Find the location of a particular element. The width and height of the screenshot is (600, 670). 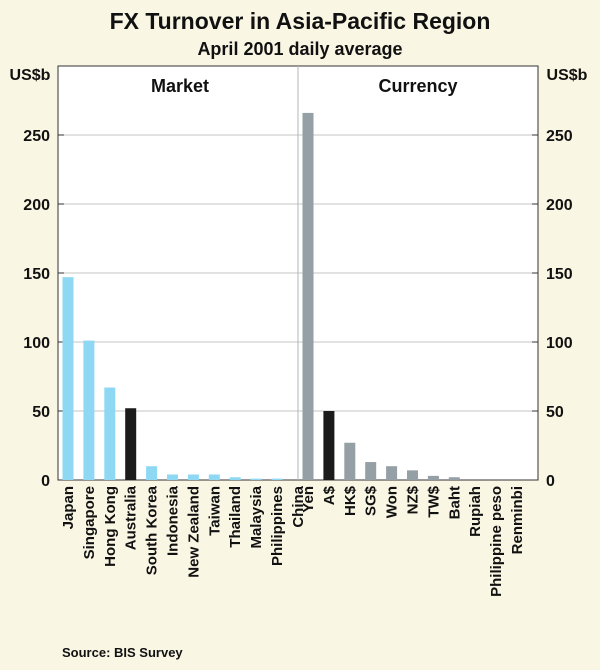

category-label: Baht is located at coordinates (454, 502).